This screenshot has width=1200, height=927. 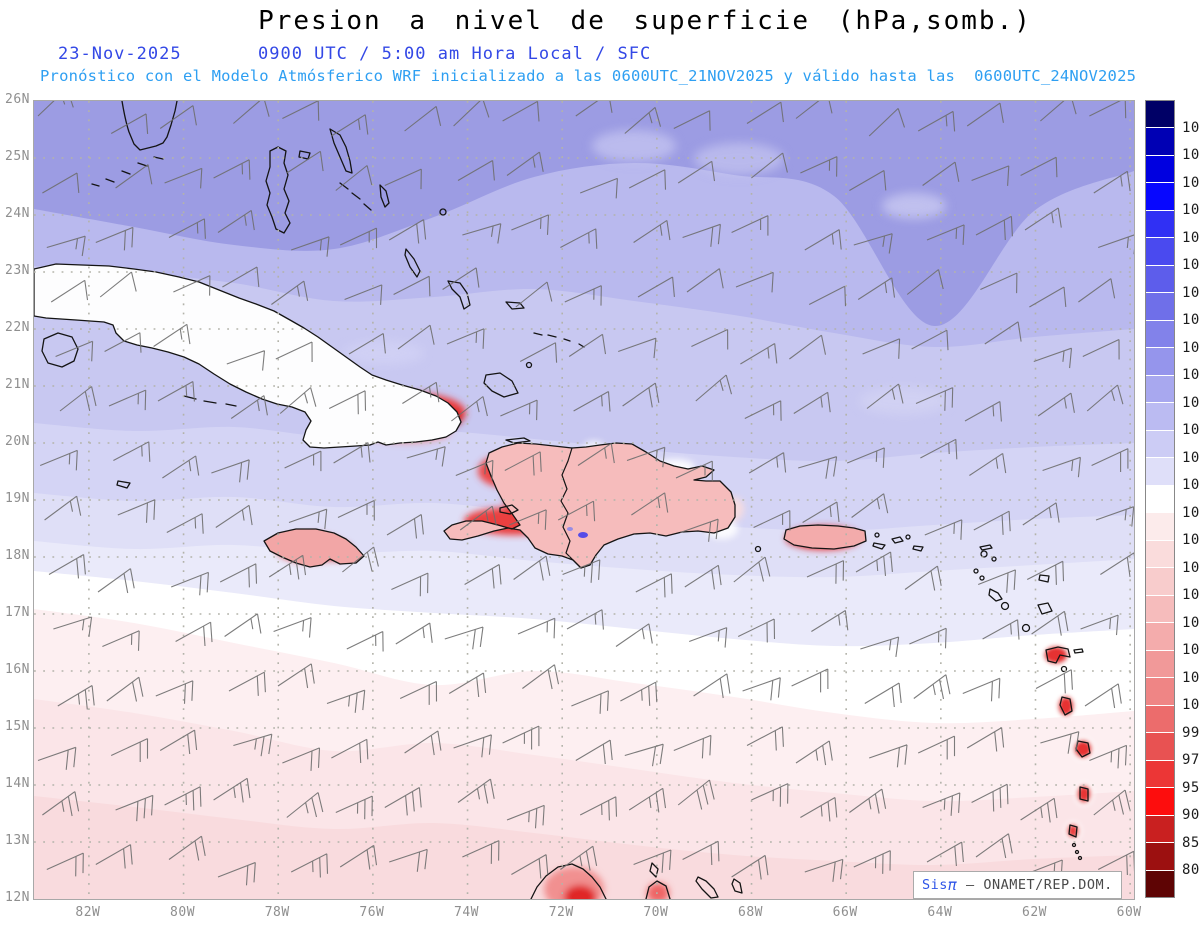 What do you see at coordinates (1191, 265) in the screenshot?
I see `colorbar-tick-label: 1025` at bounding box center [1191, 265].